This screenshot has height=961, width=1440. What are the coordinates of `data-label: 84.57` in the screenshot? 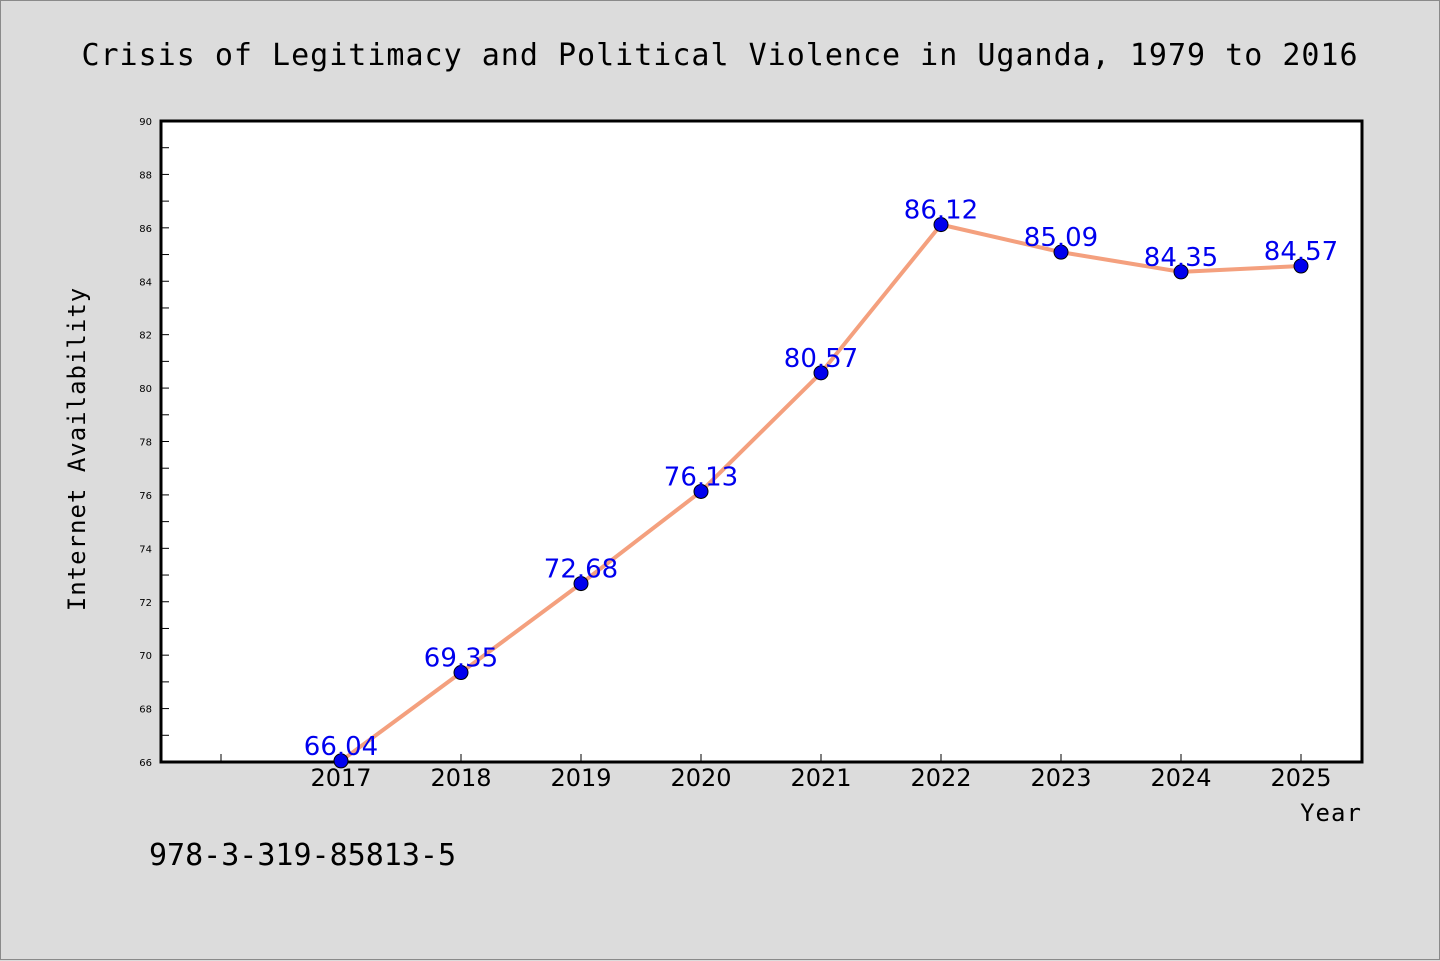 It's located at (1301, 252).